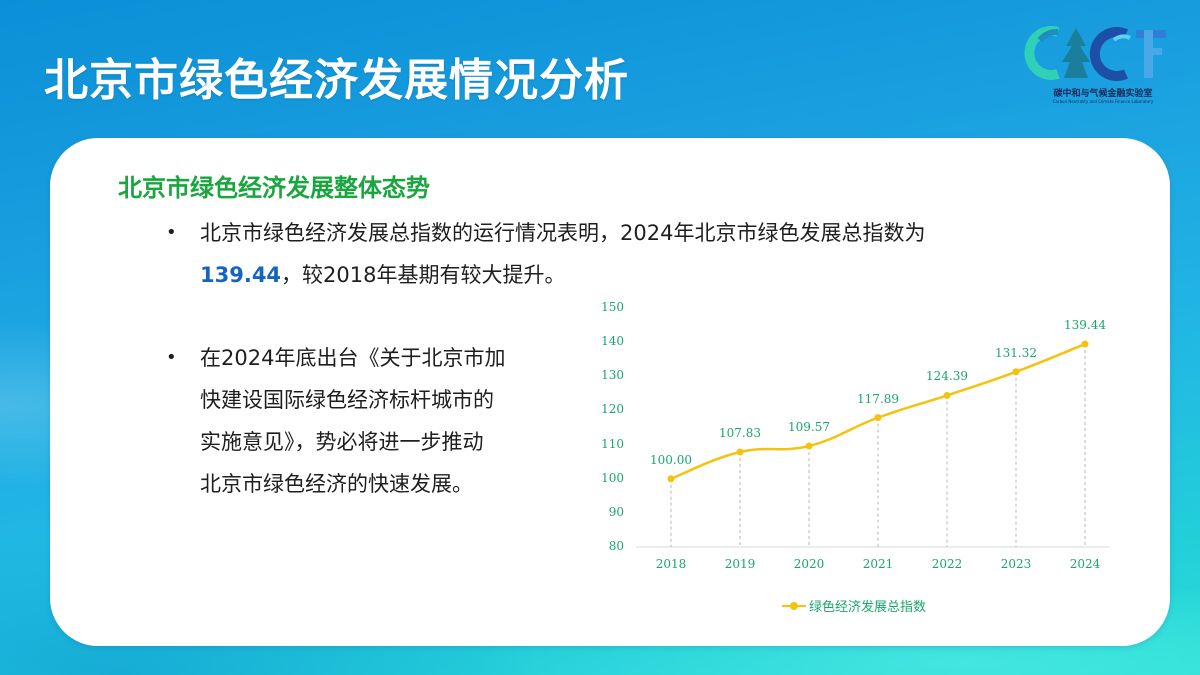 The height and width of the screenshot is (675, 1200). Describe the element at coordinates (353, 358) in the screenshot. I see `bullet-policy-line: 在2024年底出台《关于北京市加` at that location.